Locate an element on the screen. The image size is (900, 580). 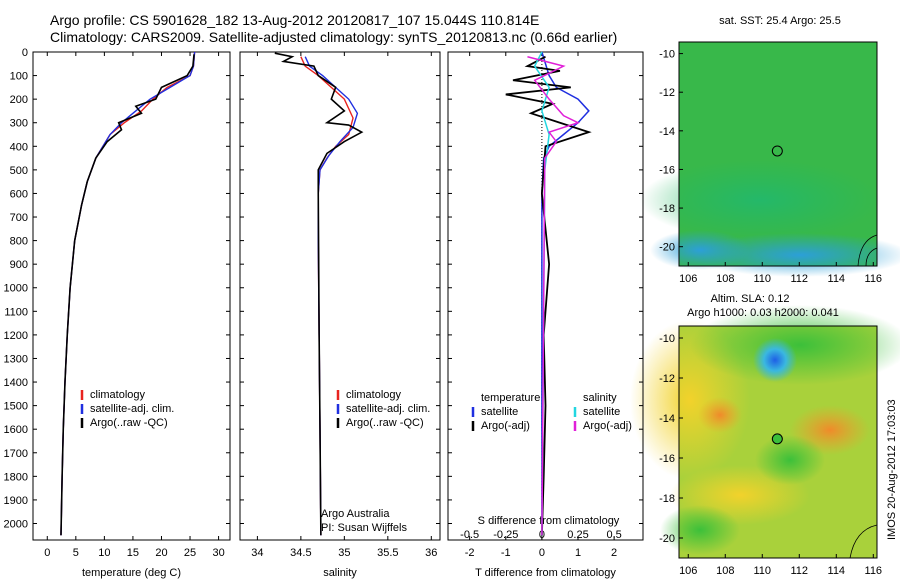
y-tick-label: 1500 is located at coordinates (16, 407).